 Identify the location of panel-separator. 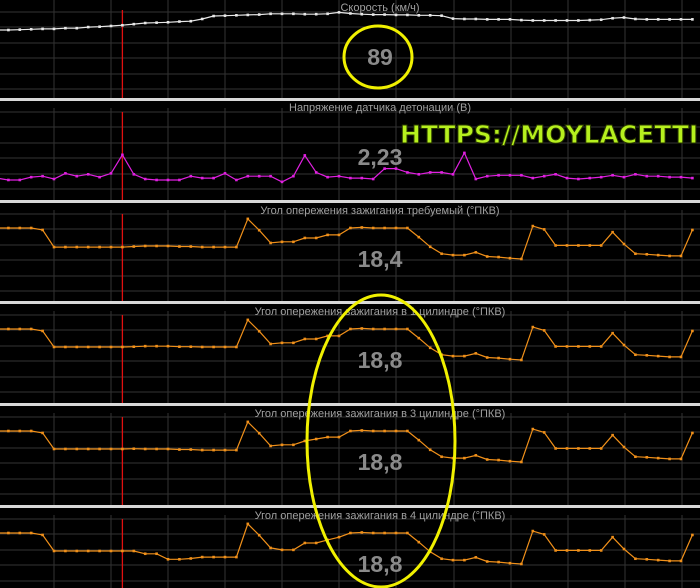
(350, 506).